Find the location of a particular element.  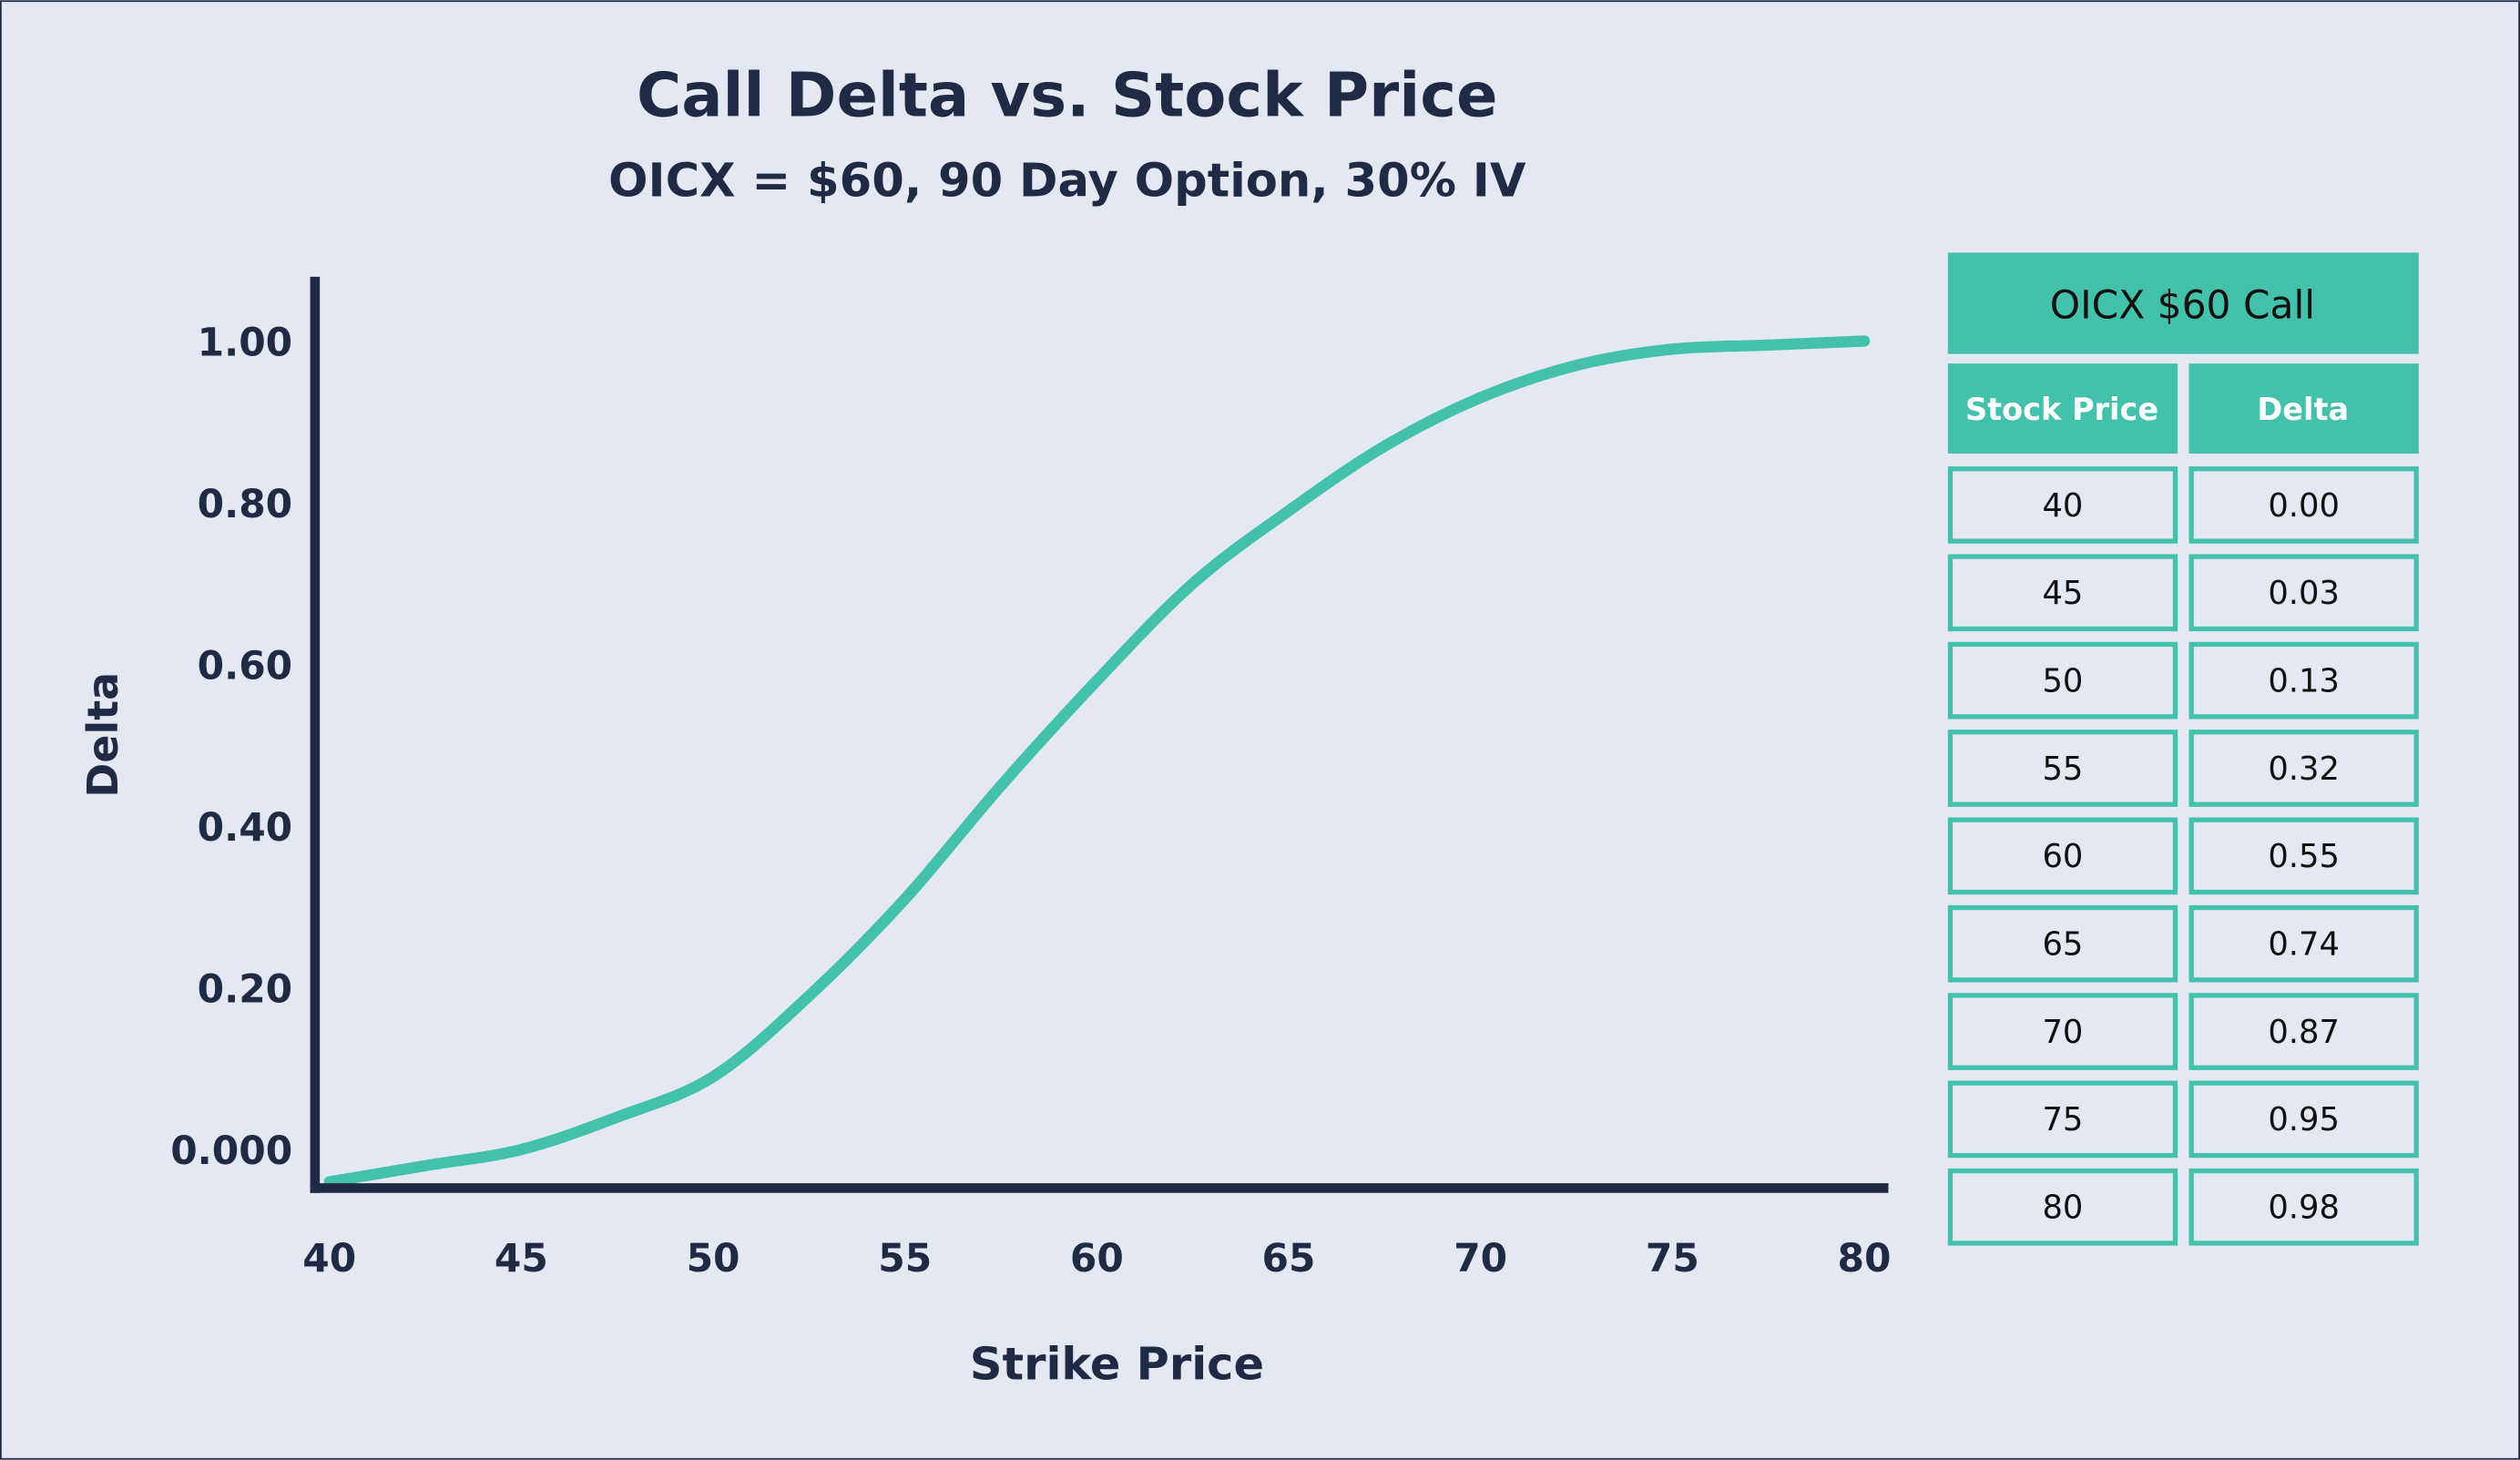

y-tick-label: 0.60 is located at coordinates (245, 665).